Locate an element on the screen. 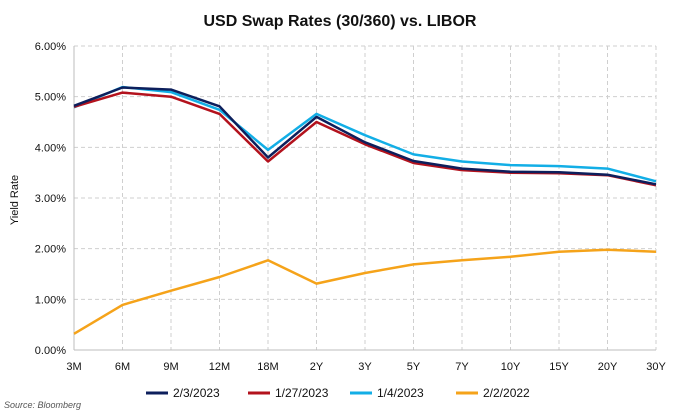 The height and width of the screenshot is (414, 681). y-axis-ticks: 0.00% 1.00% 2.00% 3.00% 4.00% 5.00% 6.00% is located at coordinates (50, 199).